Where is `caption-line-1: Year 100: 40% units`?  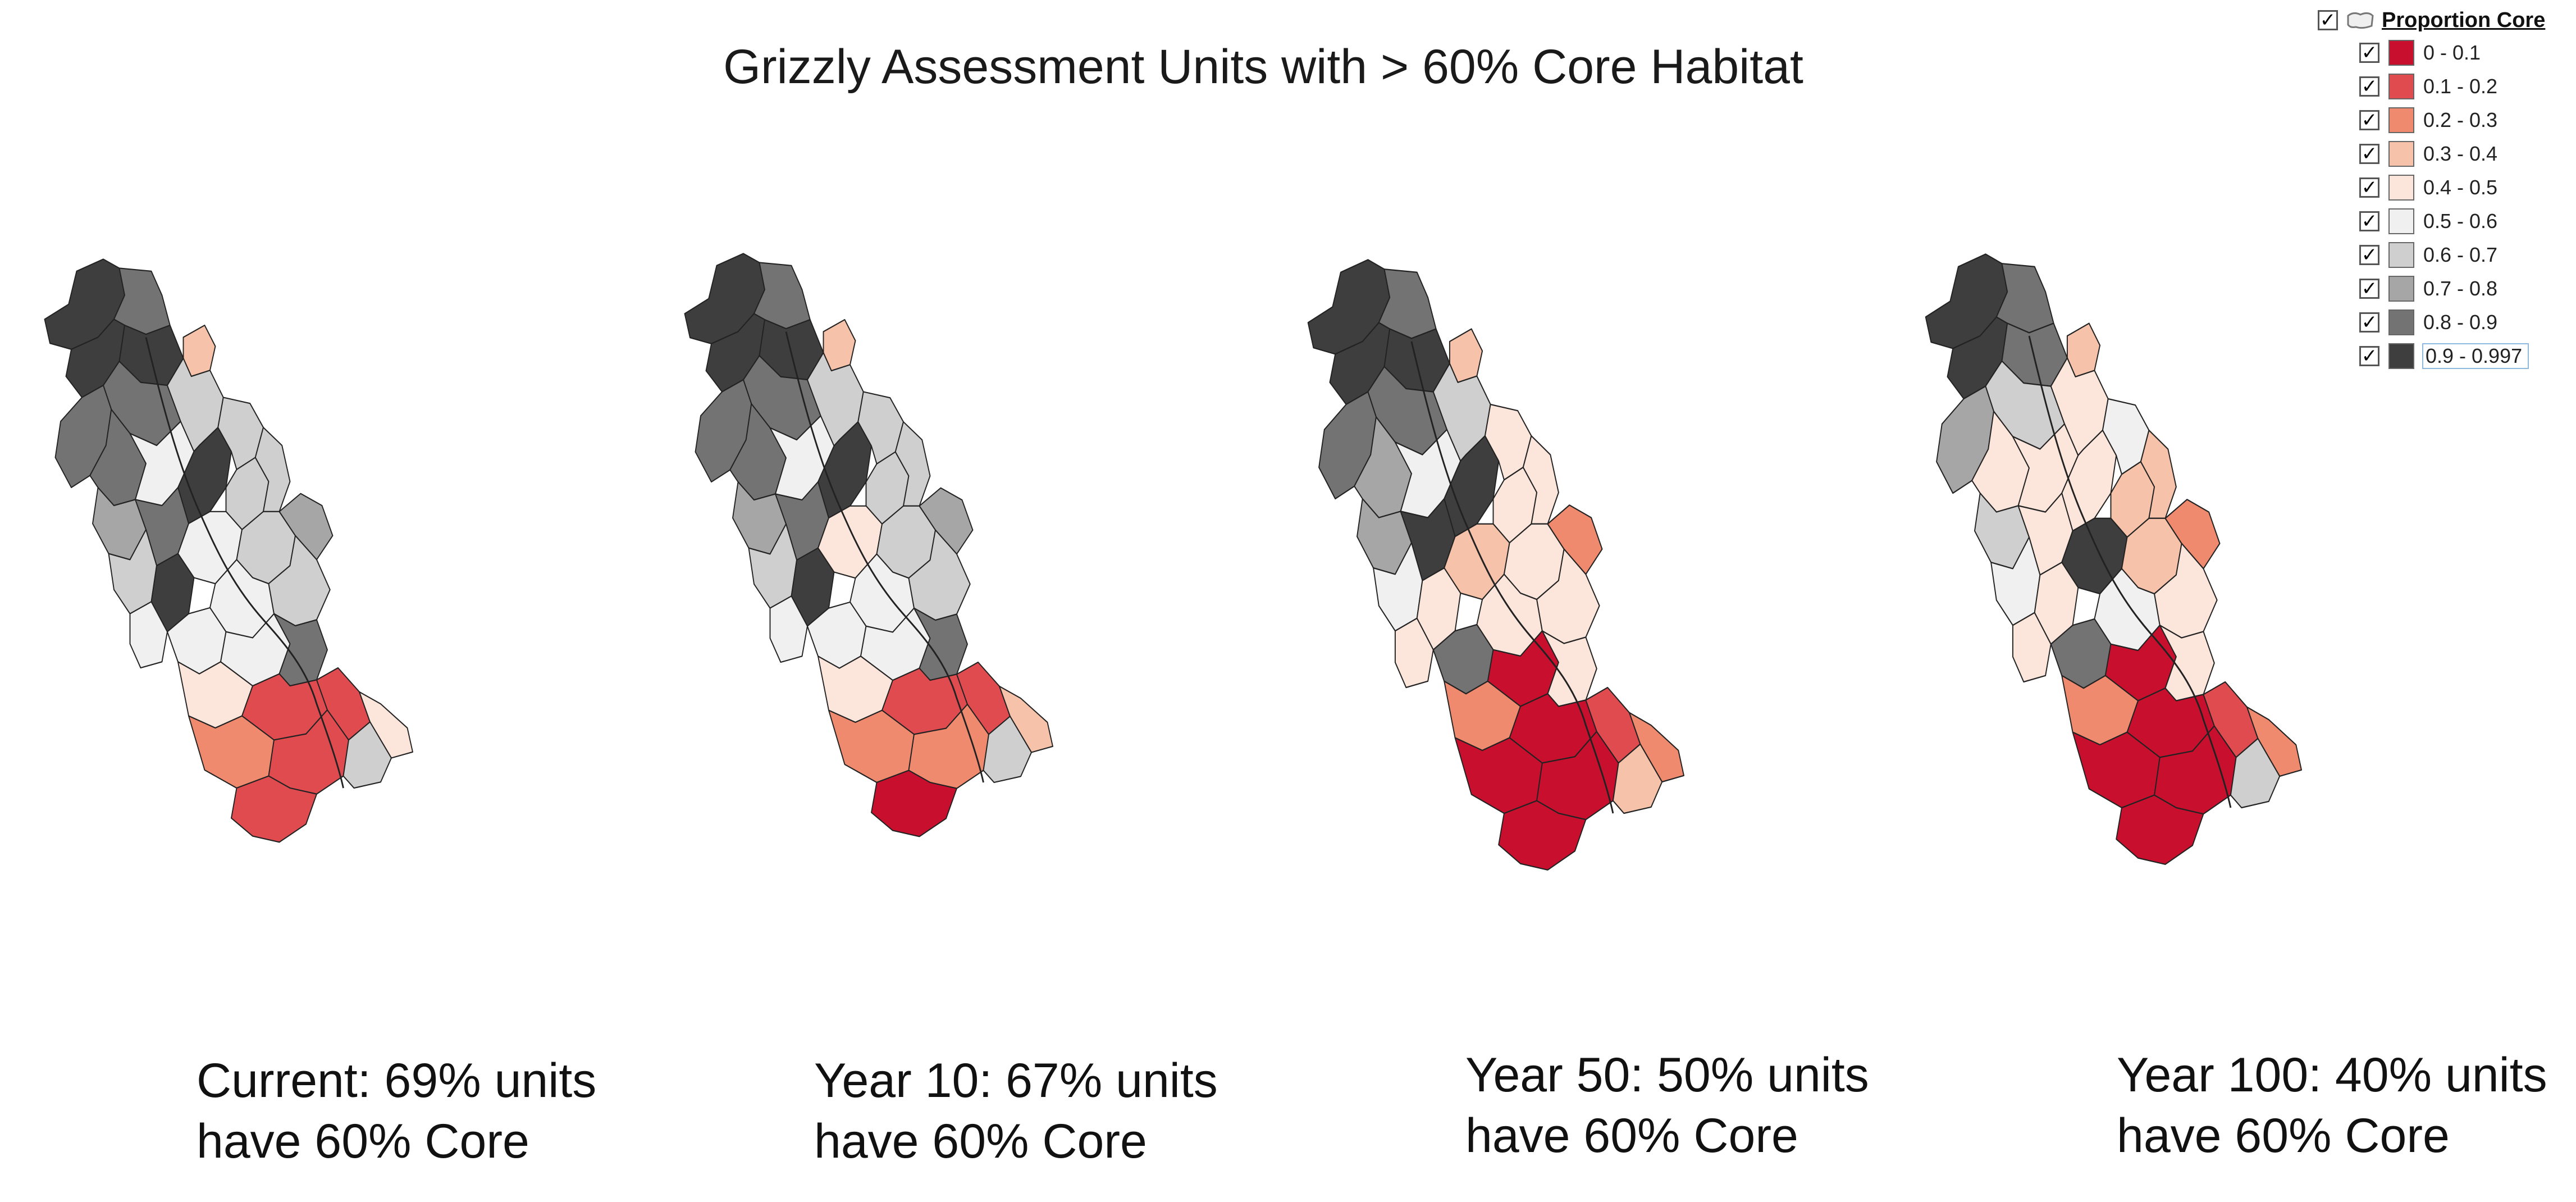 caption-line-1: Year 100: 40% units is located at coordinates (2332, 1075).